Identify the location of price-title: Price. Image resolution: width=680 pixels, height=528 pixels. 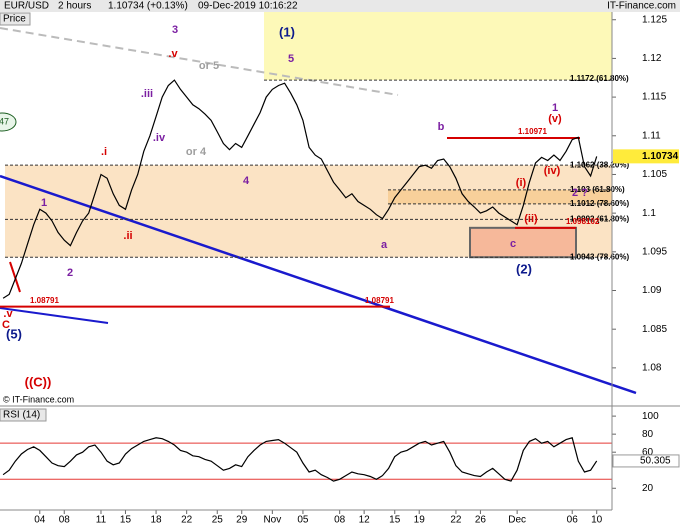
(14, 19).